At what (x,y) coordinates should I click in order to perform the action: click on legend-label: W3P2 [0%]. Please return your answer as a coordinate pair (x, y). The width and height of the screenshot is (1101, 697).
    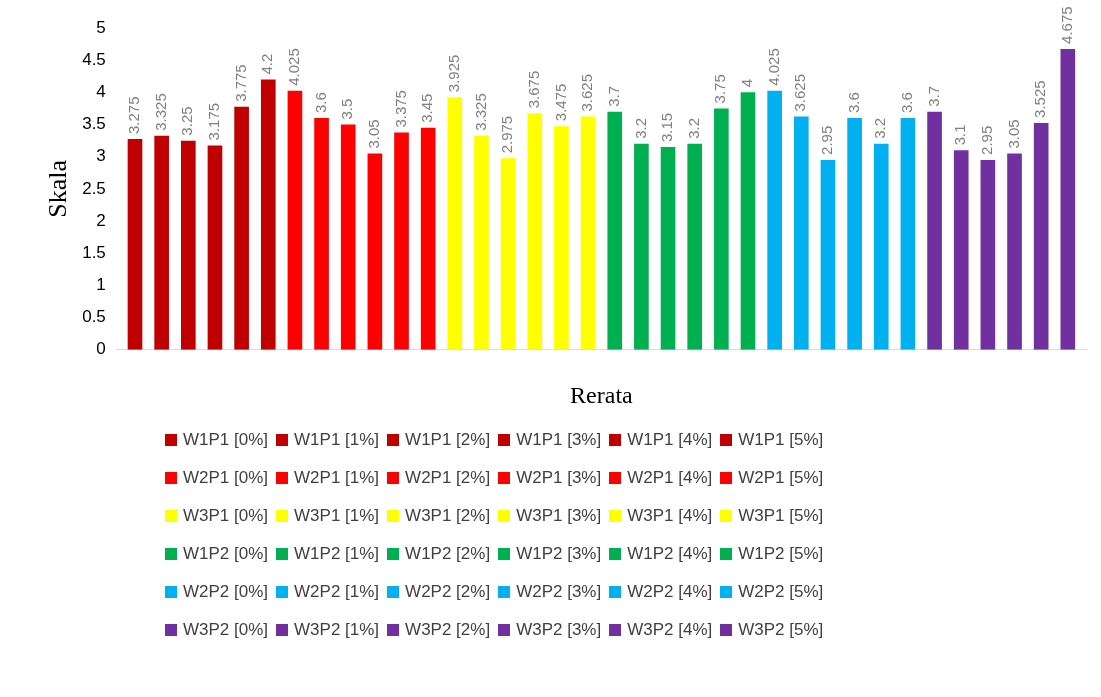
    Looking at the image, I should click on (226, 630).